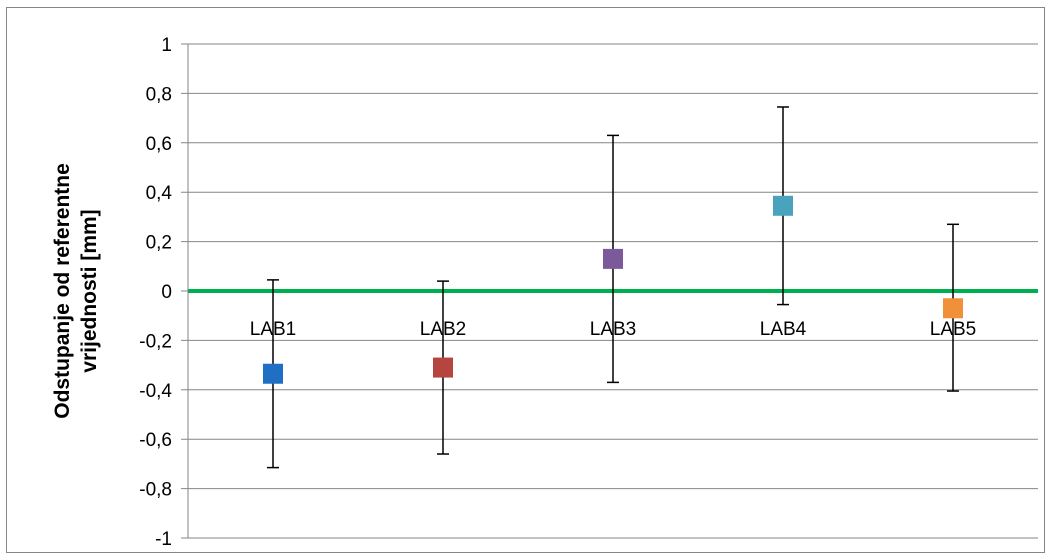 Image resolution: width=1053 pixels, height=556 pixels. I want to click on y-axis-title-line: Odstupanje od referentne, so click(62, 291).